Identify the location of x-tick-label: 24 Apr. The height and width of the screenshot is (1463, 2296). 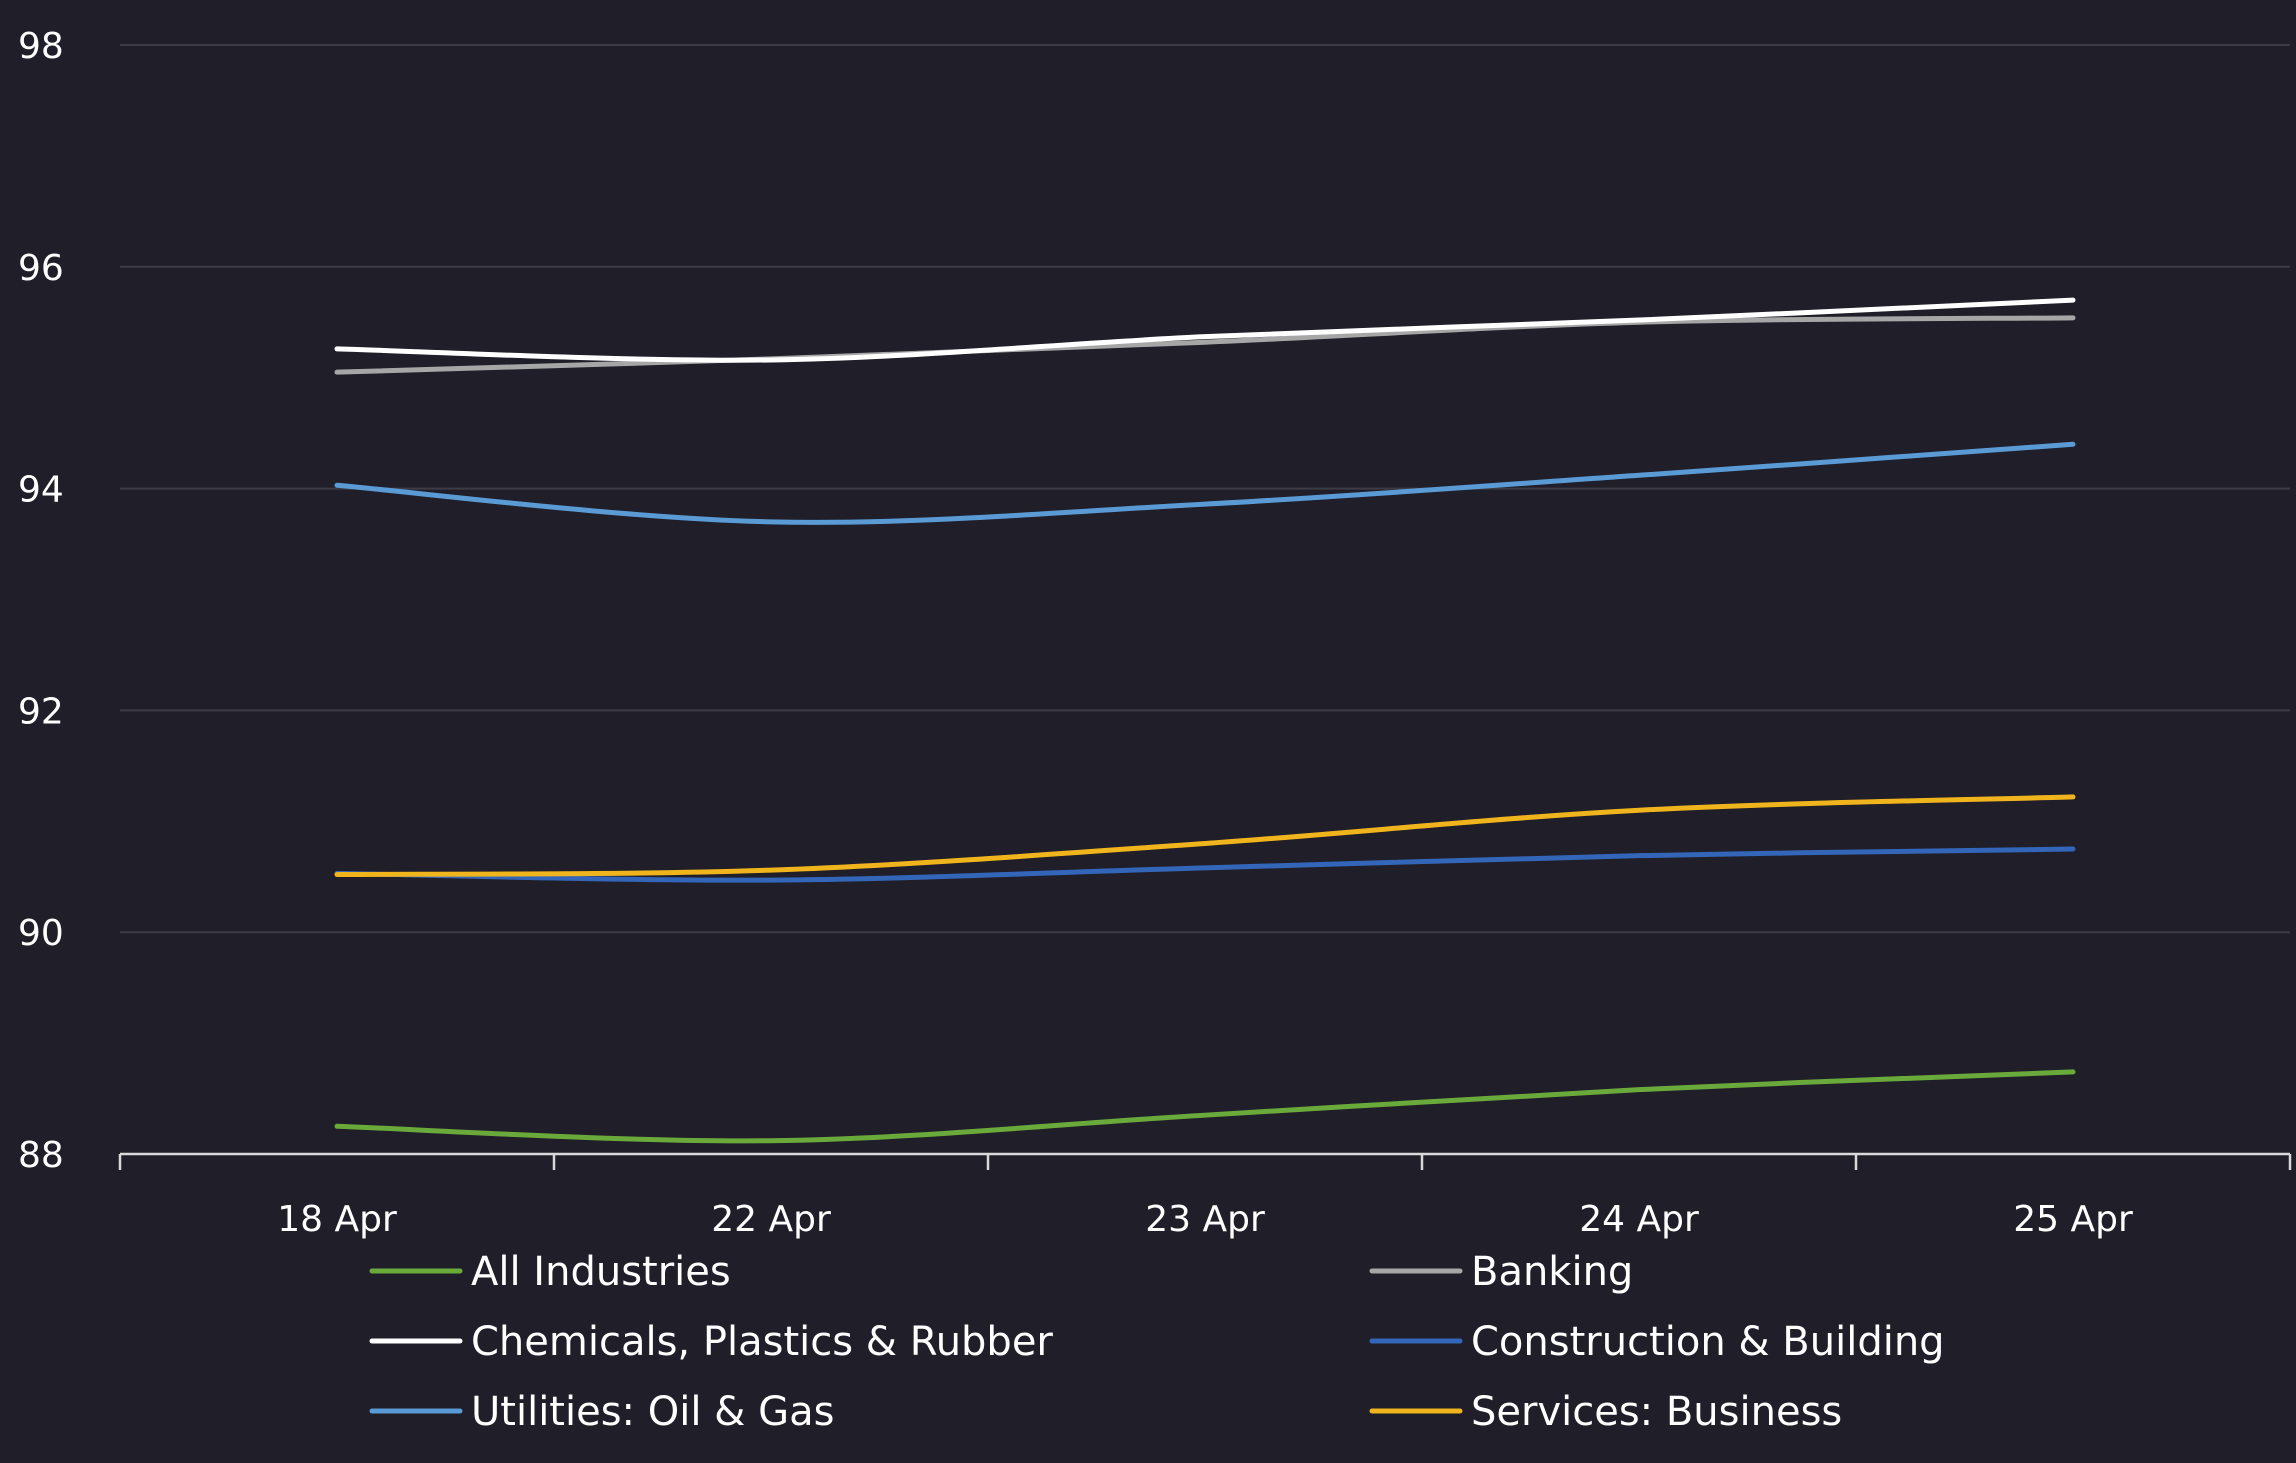
(1639, 1219).